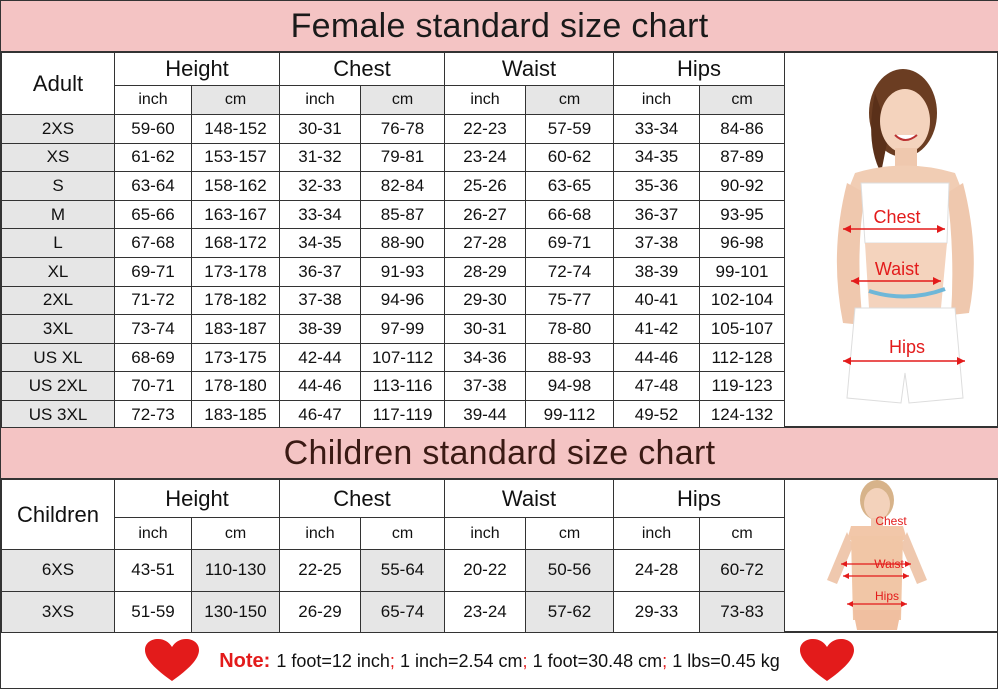 This screenshot has height=691, width=1000. I want to click on size-cell: 88-90, so click(402, 243).